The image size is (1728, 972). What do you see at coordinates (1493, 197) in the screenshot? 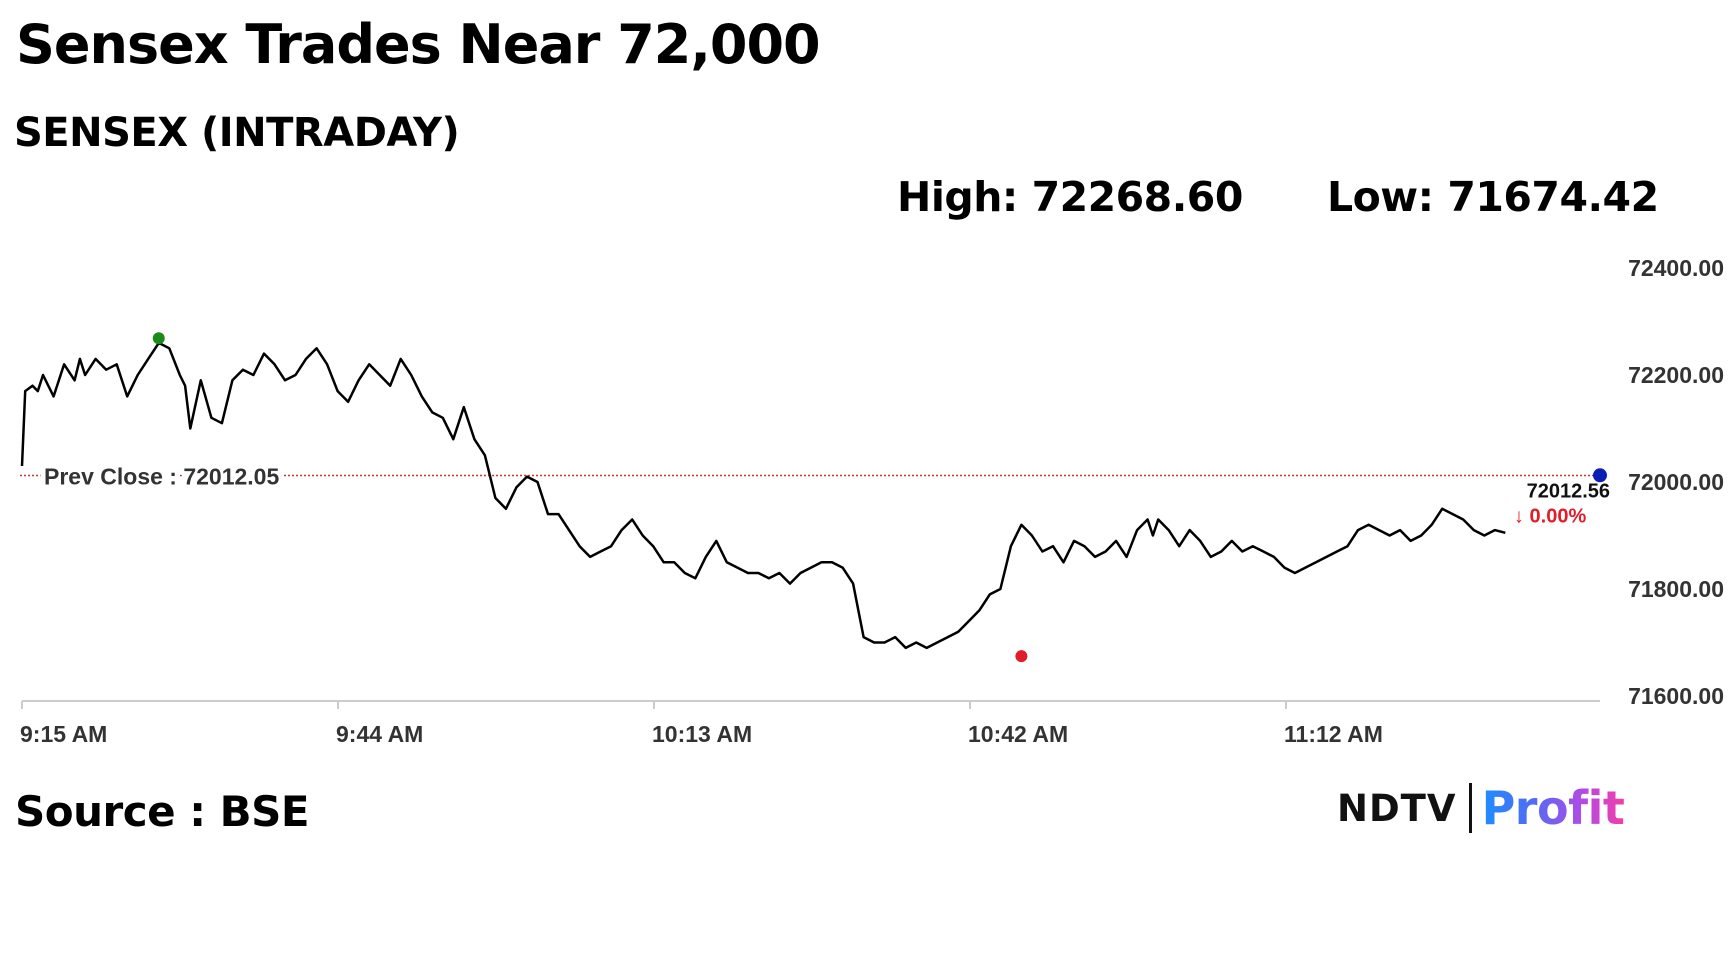
I see `low-stat: Low: 71674.42` at bounding box center [1493, 197].